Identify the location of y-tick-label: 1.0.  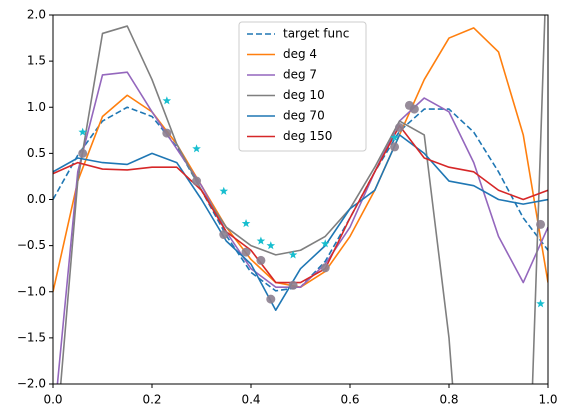
(36, 107).